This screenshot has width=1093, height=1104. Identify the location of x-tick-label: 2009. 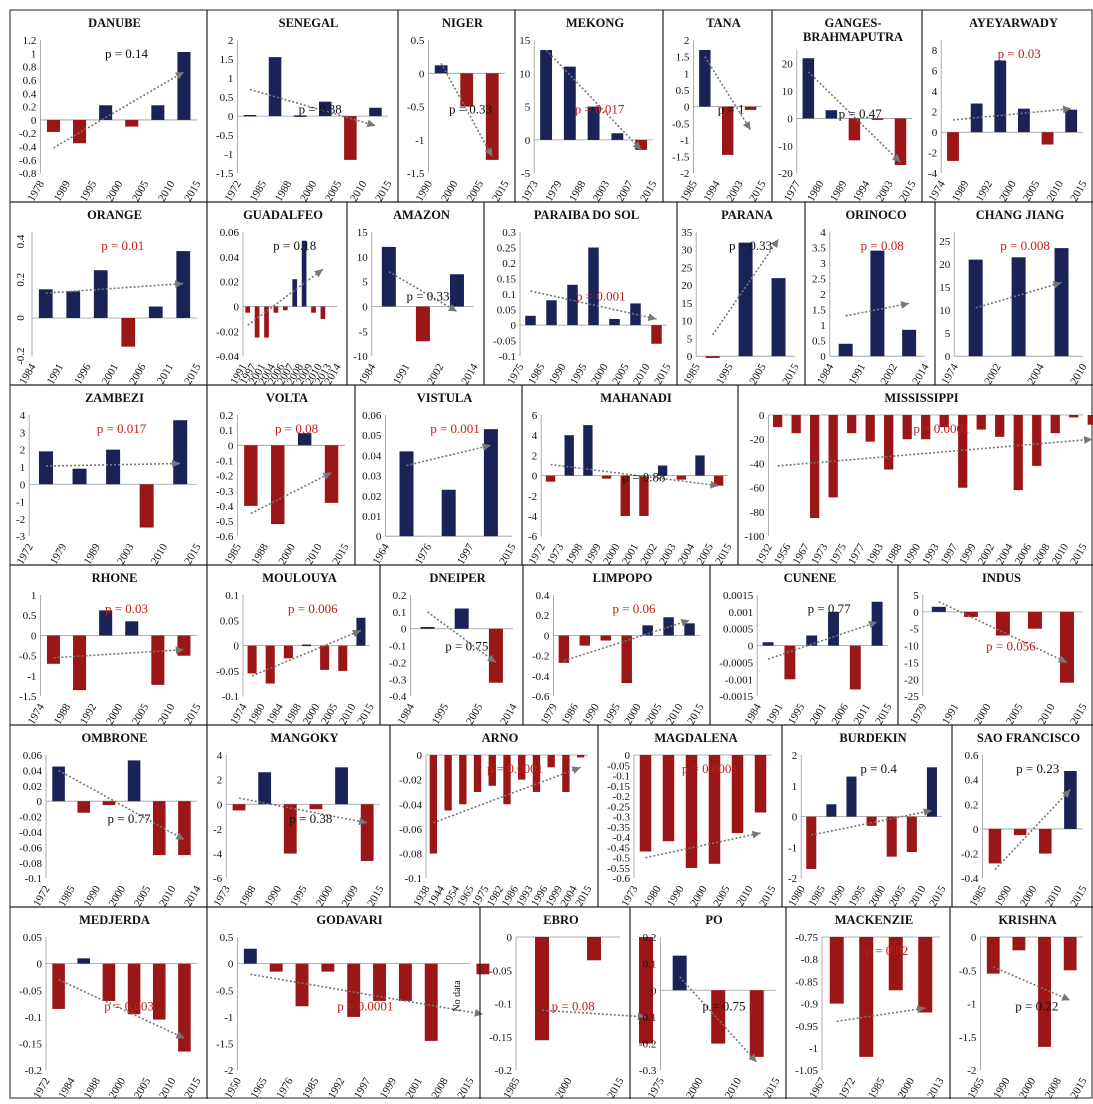
(351, 895).